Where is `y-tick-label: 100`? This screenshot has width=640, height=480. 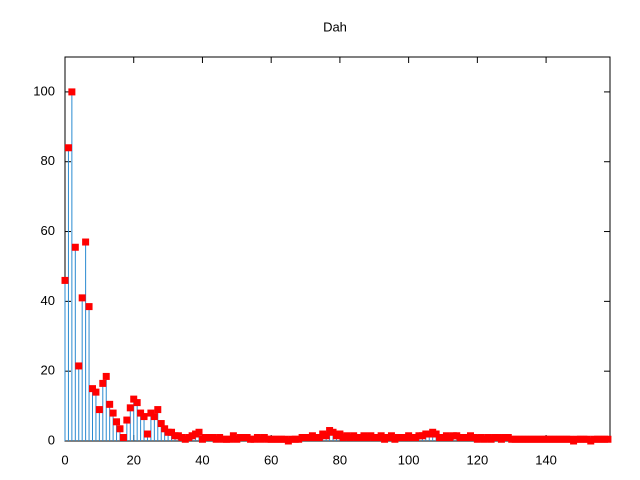
y-tick-label: 100 is located at coordinates (44, 90).